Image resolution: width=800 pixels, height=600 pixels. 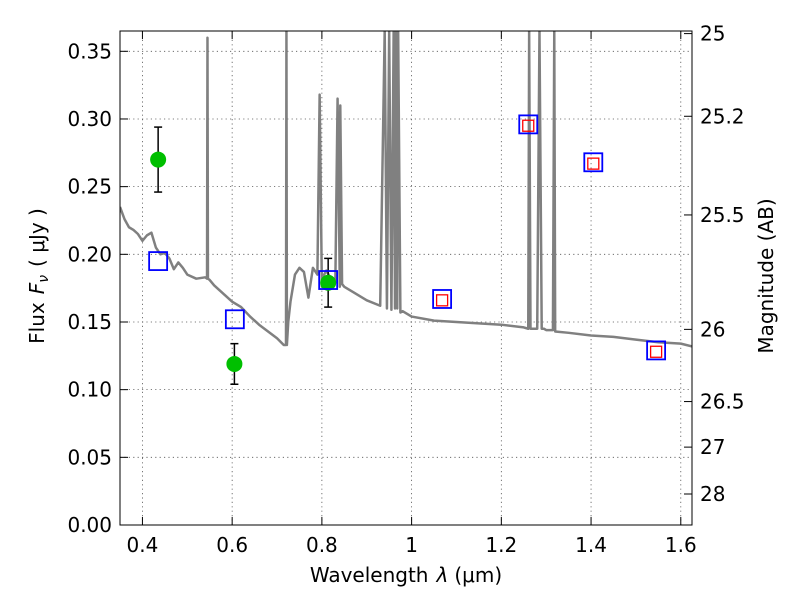 What do you see at coordinates (89, 187) in the screenshot?
I see `y-tick-label: 0.25` at bounding box center [89, 187].